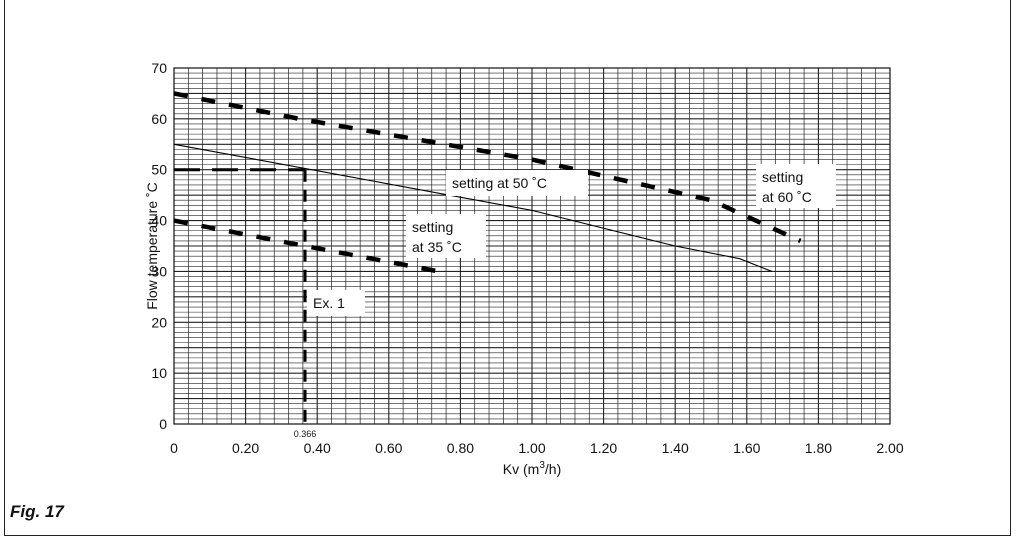 The width and height of the screenshot is (1016, 543). What do you see at coordinates (329, 303) in the screenshot?
I see `annotation-text: Ex. 1` at bounding box center [329, 303].